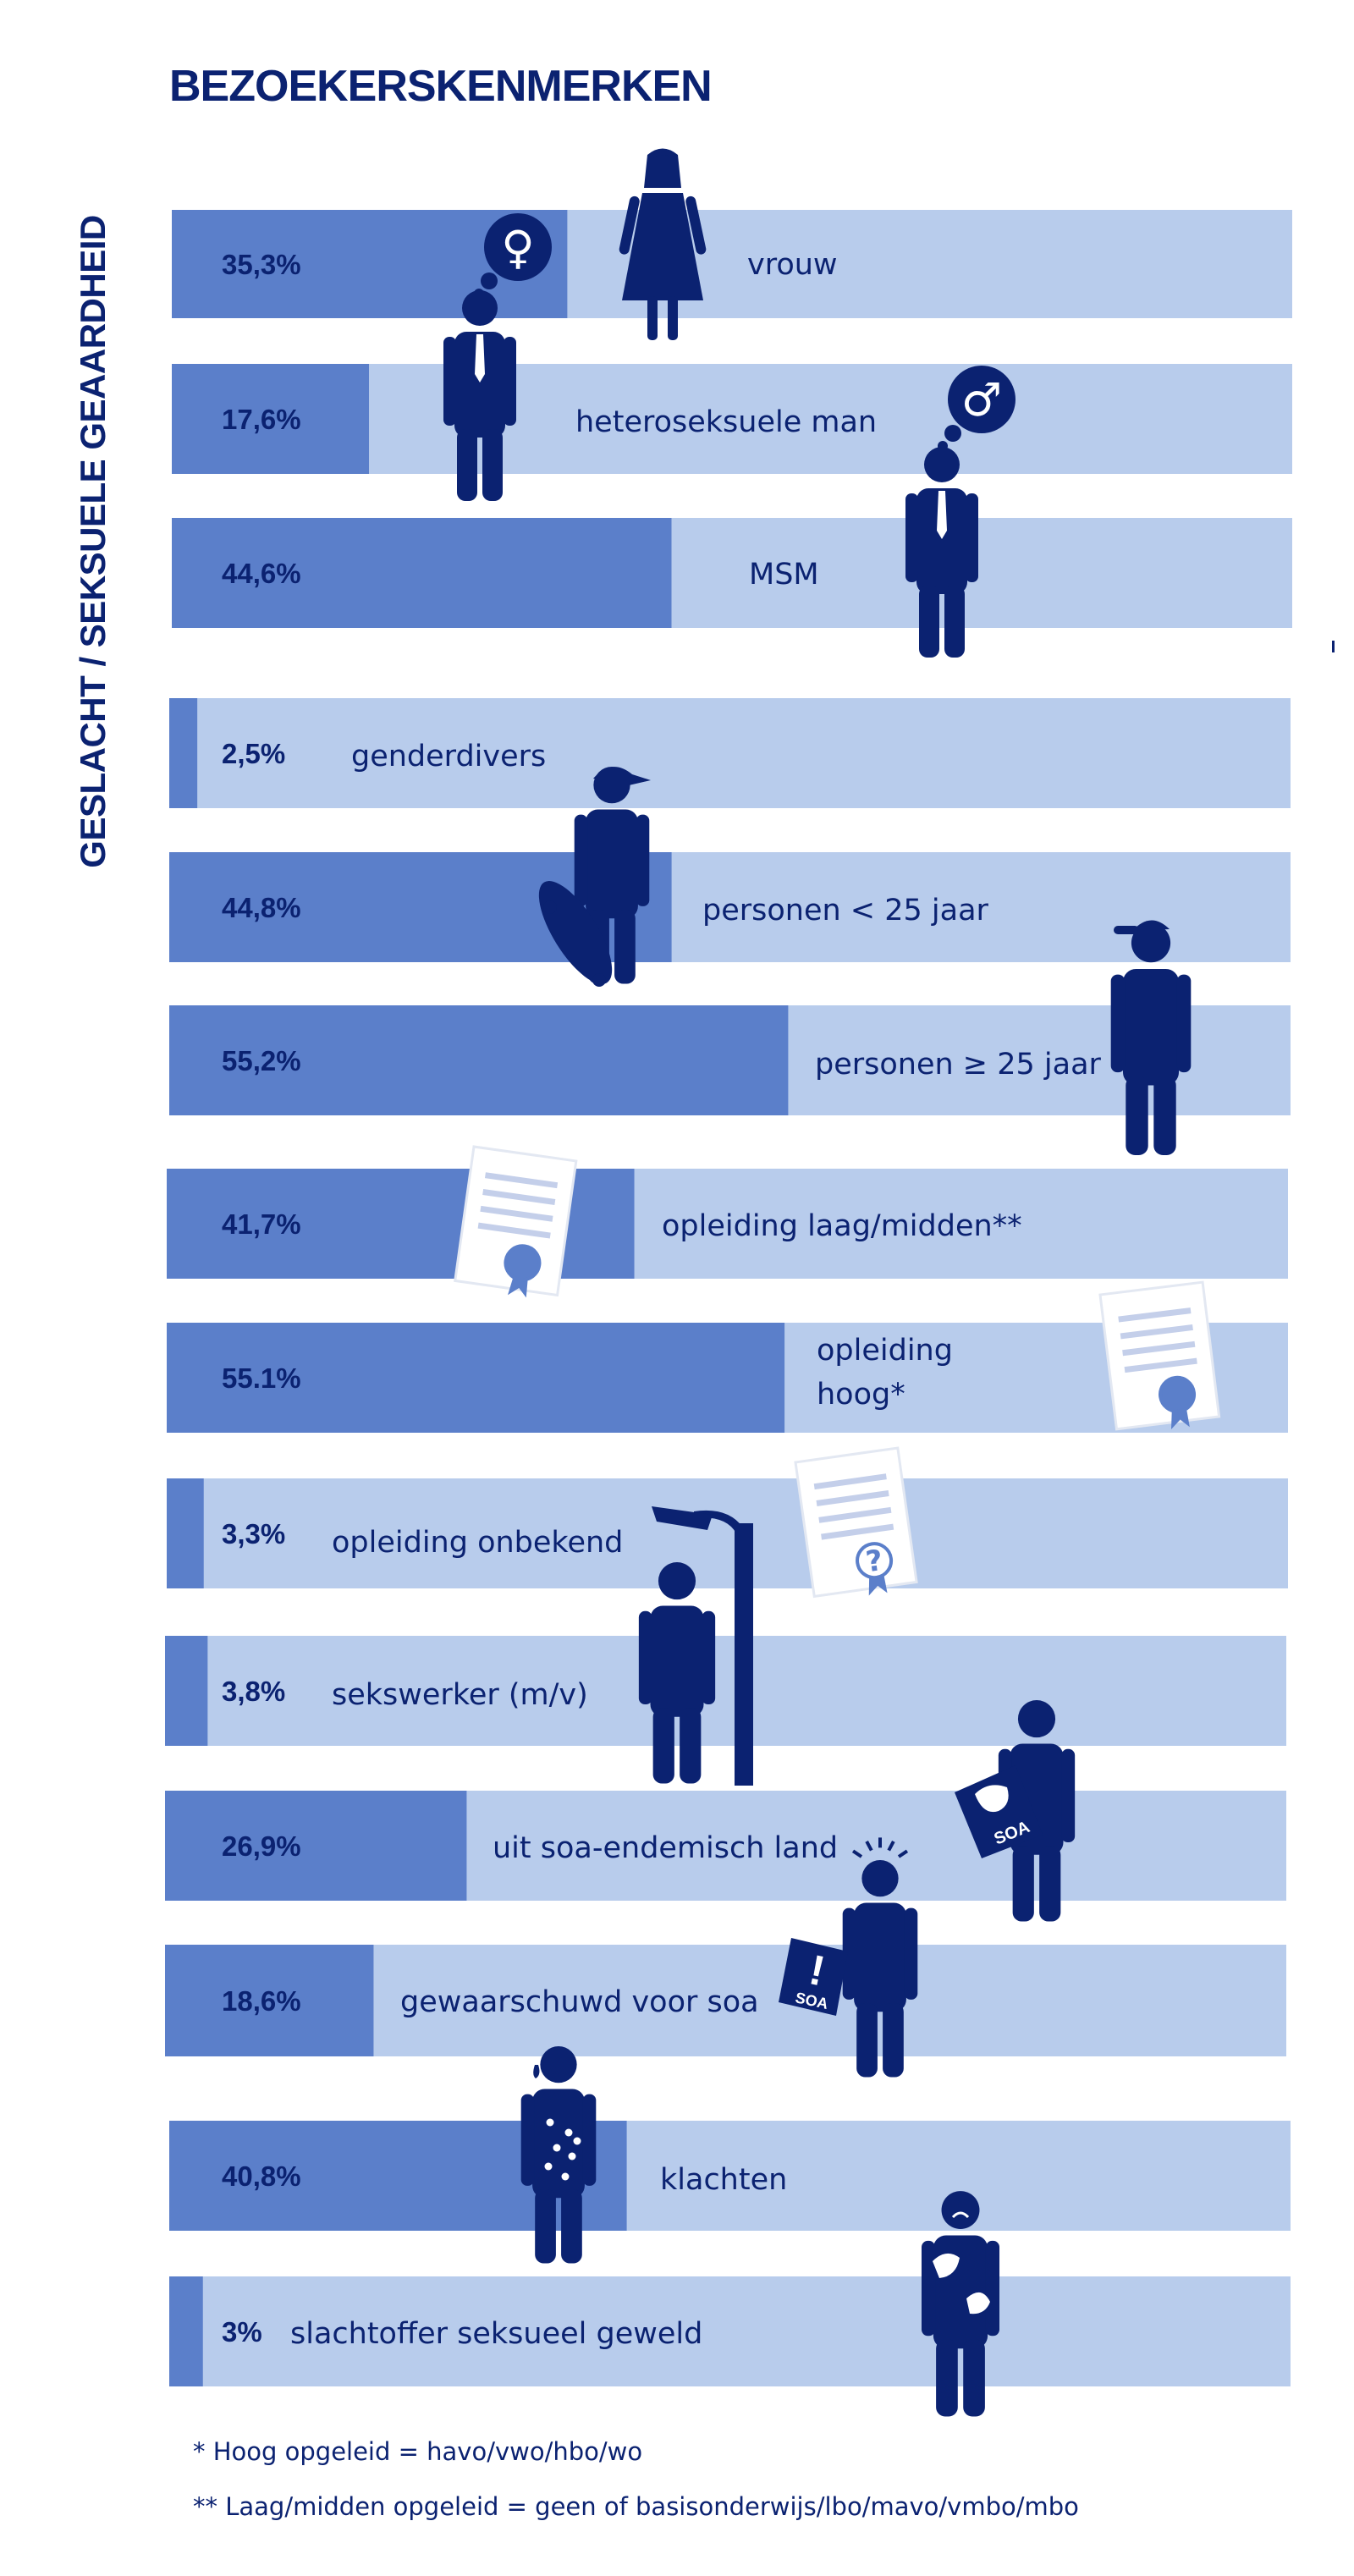  Describe the element at coordinates (261, 573) in the screenshot. I see `value-label-msm: 44,6%` at that location.